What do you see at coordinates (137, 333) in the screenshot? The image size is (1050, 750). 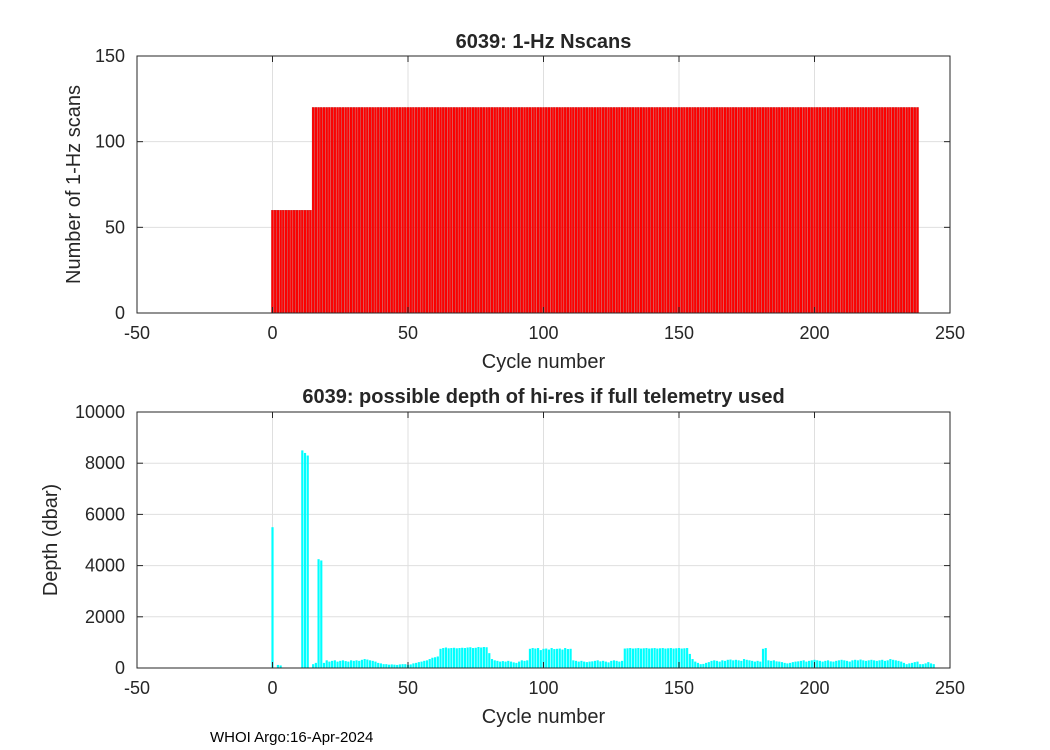 I see `x-tick-label: -50` at bounding box center [137, 333].